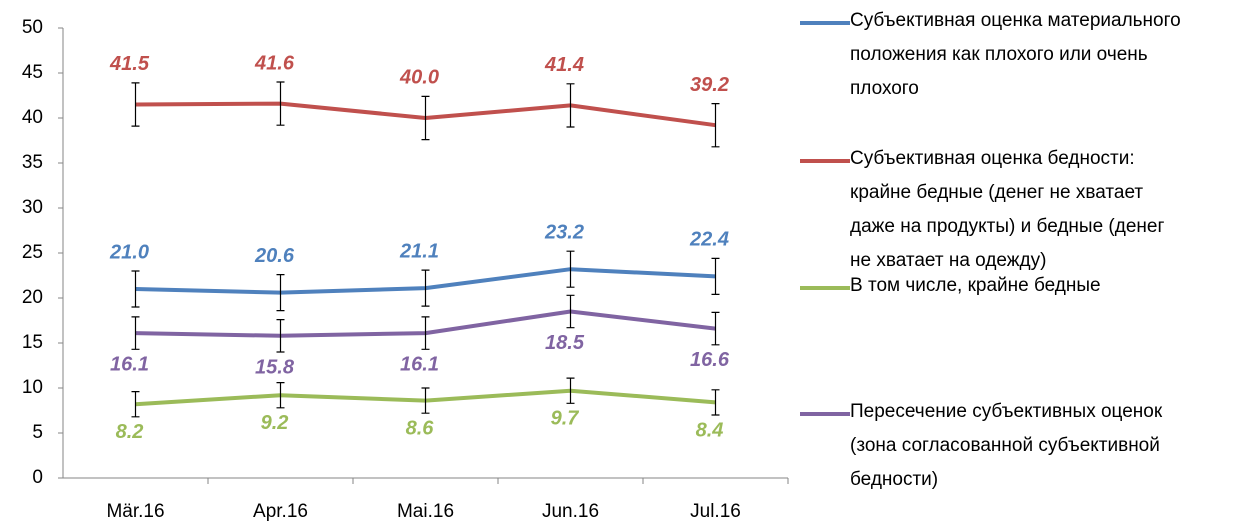 The image size is (1234, 523). I want to click on data-label: 20.6, so click(274, 256).